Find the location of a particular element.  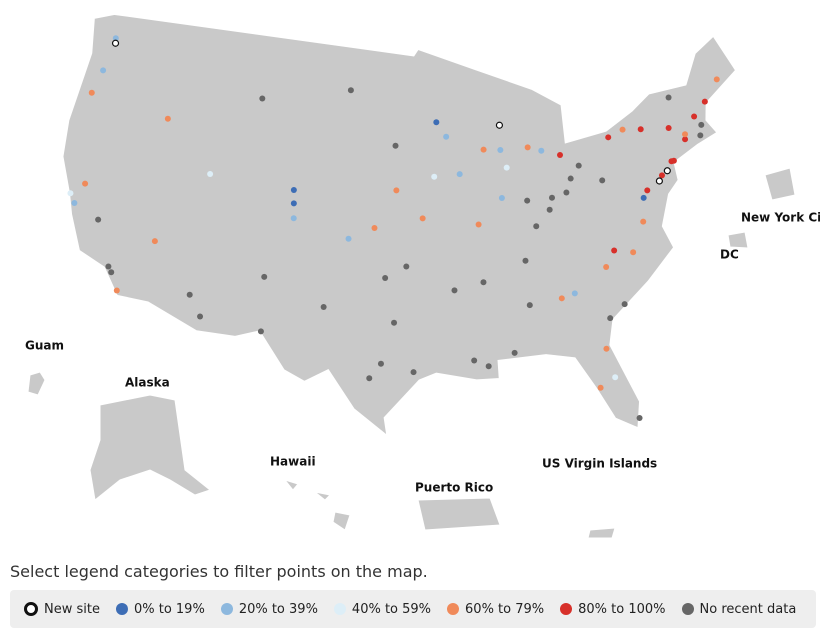

inset-label: DC is located at coordinates (729, 255).